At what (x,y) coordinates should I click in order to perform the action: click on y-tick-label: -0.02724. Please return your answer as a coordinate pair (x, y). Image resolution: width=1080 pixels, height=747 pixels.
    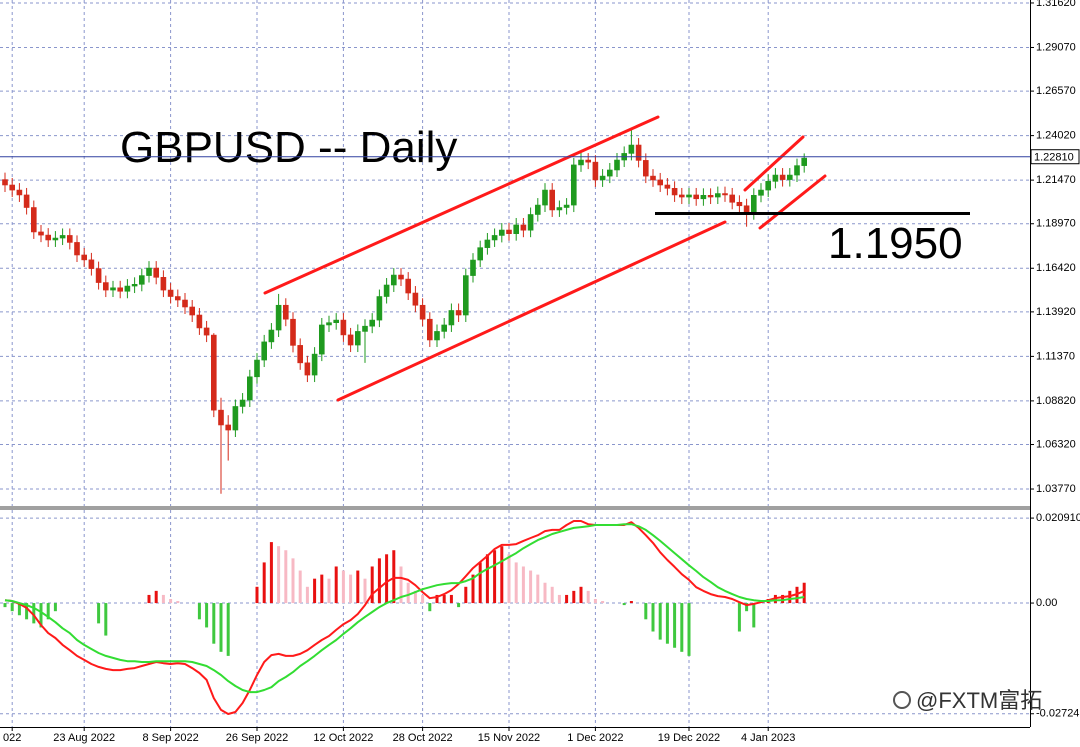
    Looking at the image, I should click on (1057, 714).